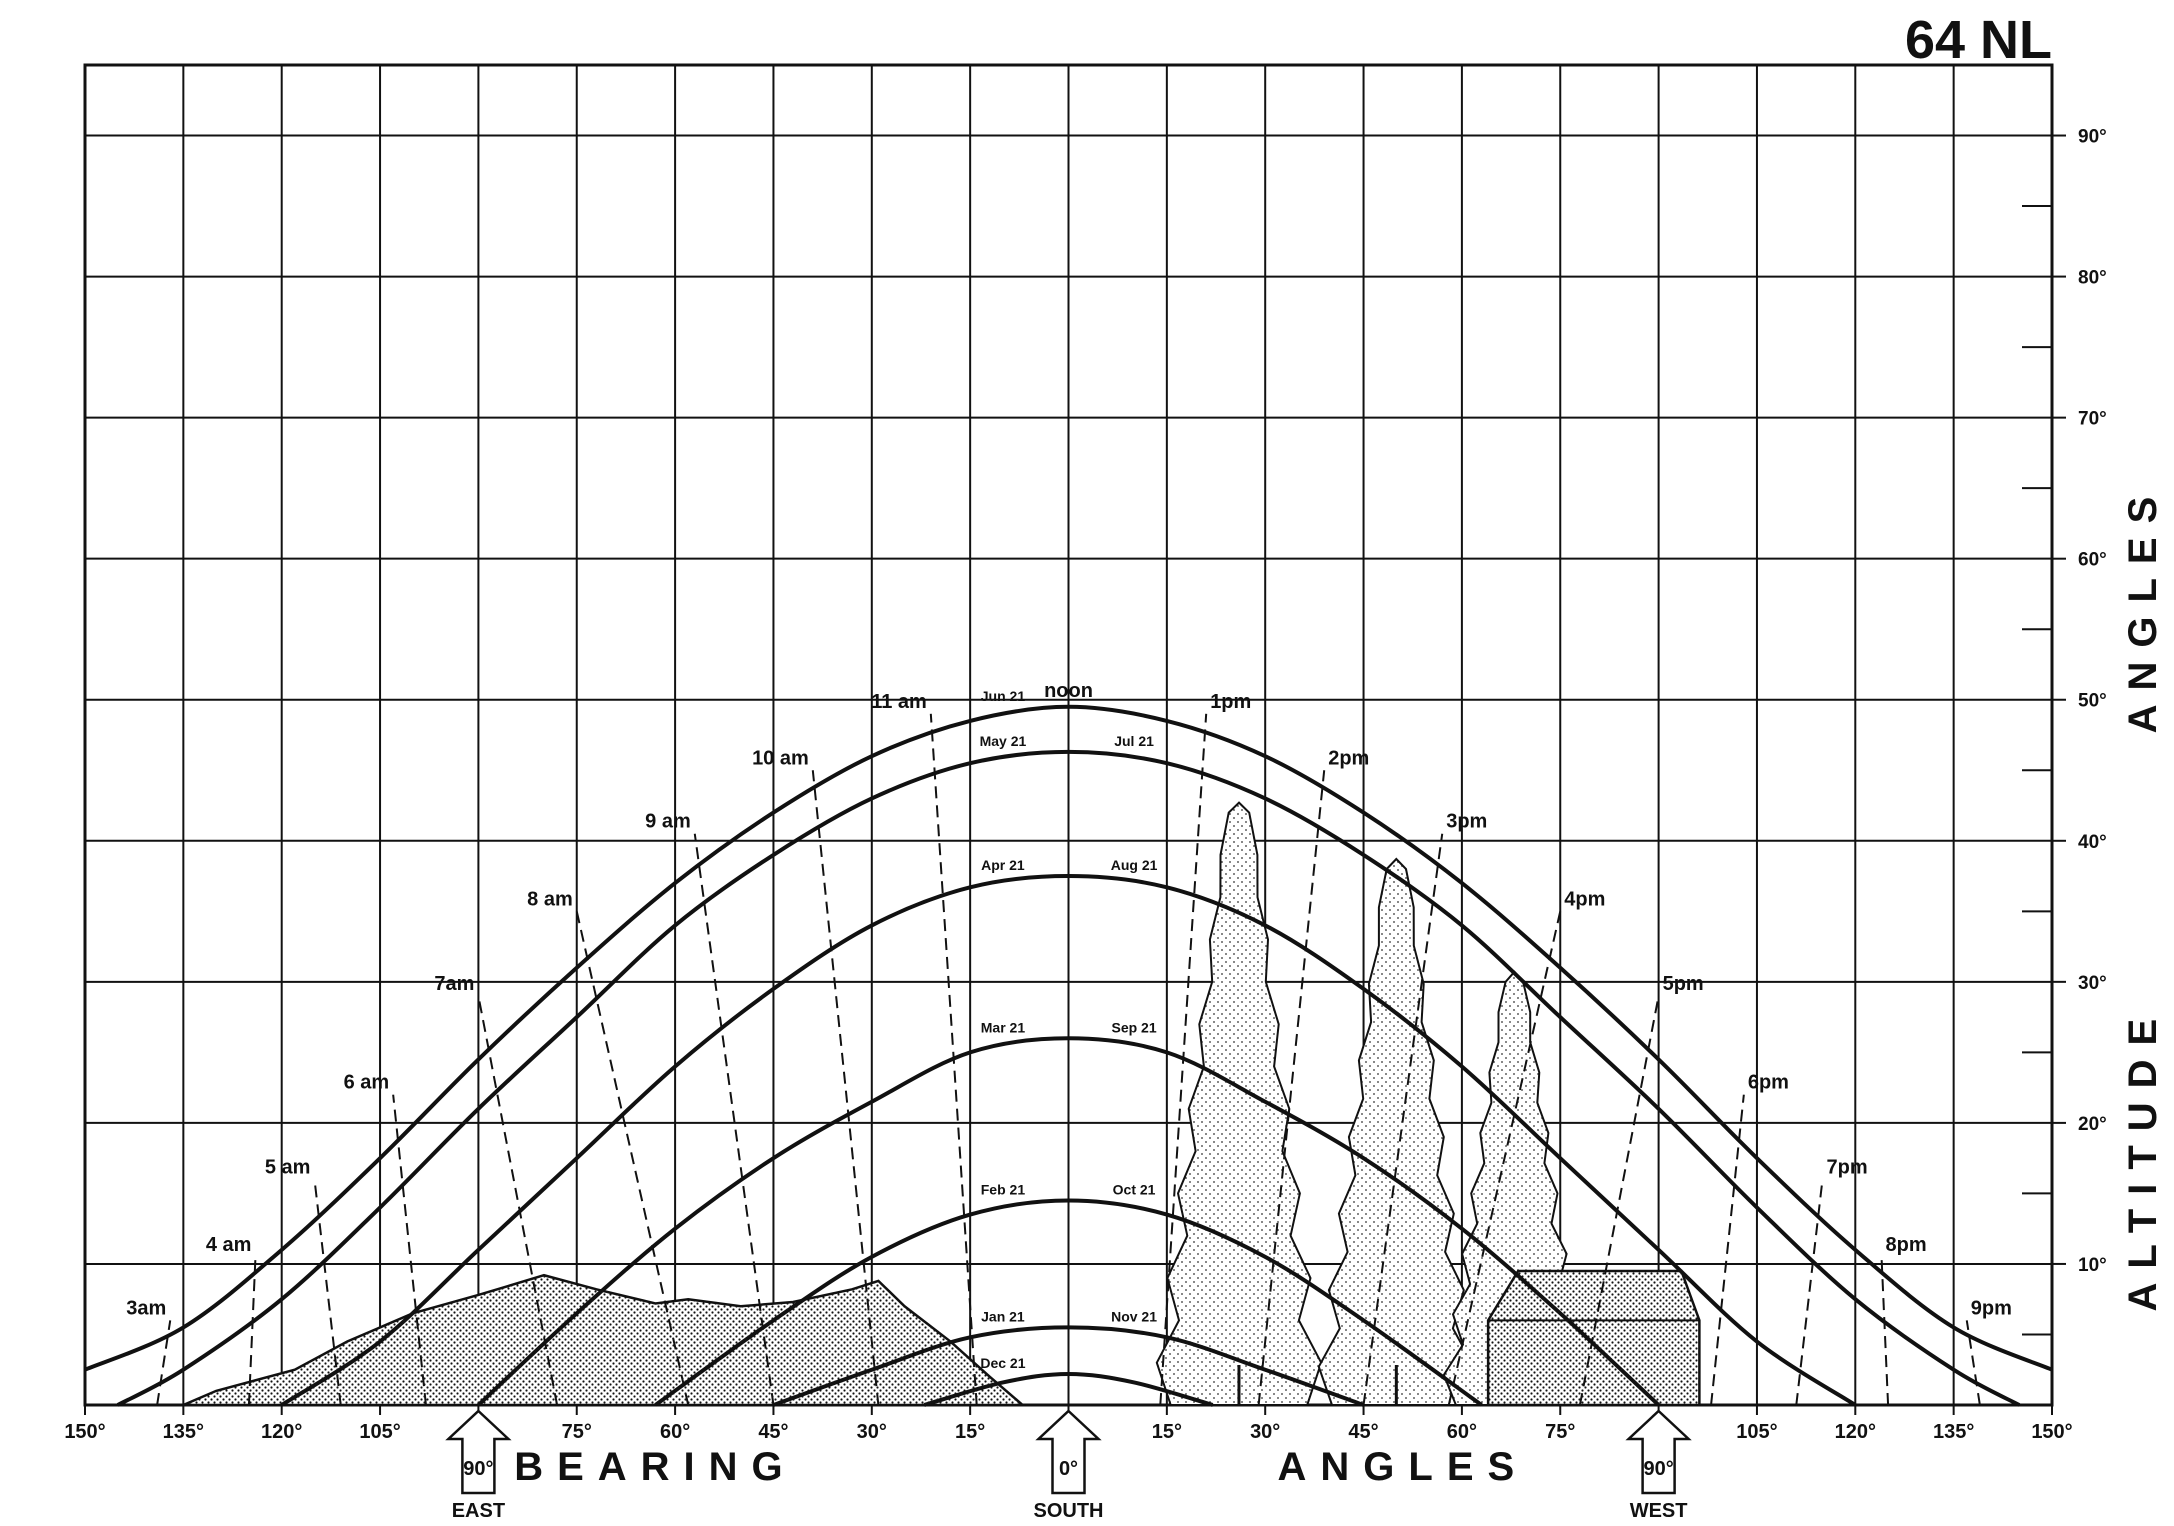 Image resolution: width=2174 pixels, height=1526 pixels. I want to click on date-label-left: Apr 21, so click(1003, 865).